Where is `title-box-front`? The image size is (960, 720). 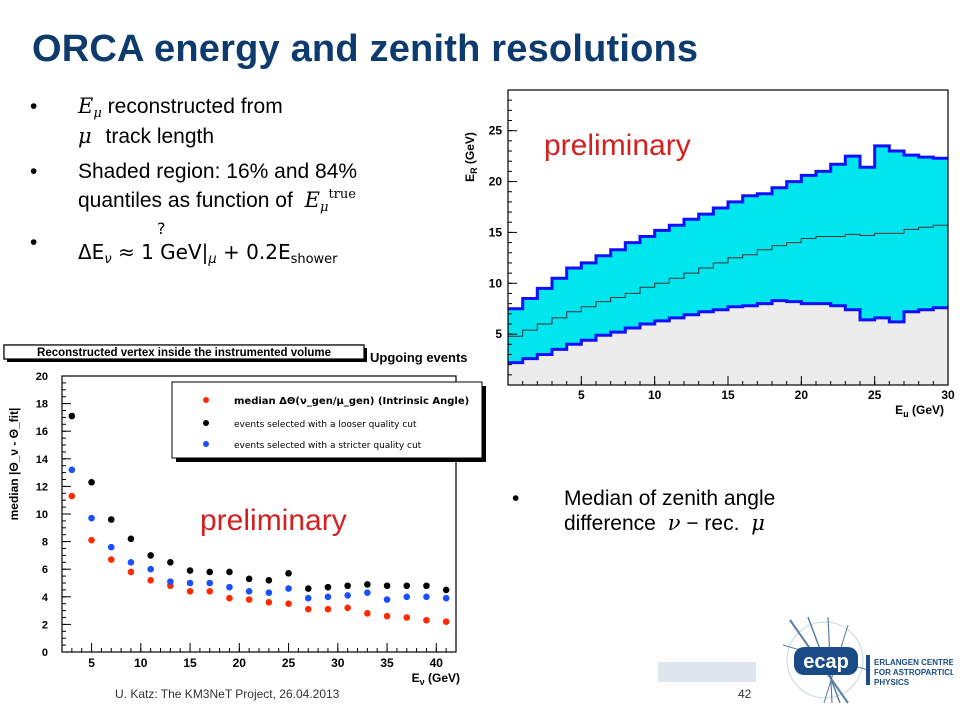 title-box-front is located at coordinates (184, 352).